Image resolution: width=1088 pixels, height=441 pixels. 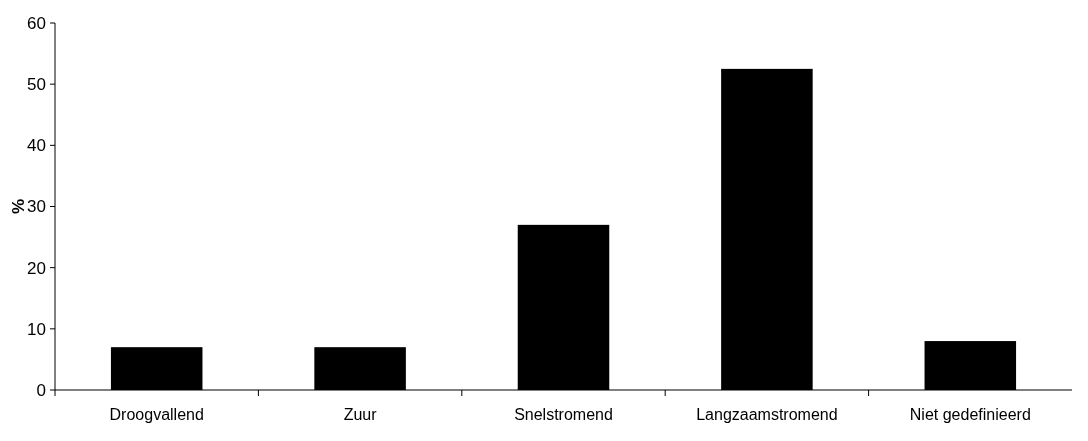 I want to click on y-tick-label: 40, so click(x=36, y=146).